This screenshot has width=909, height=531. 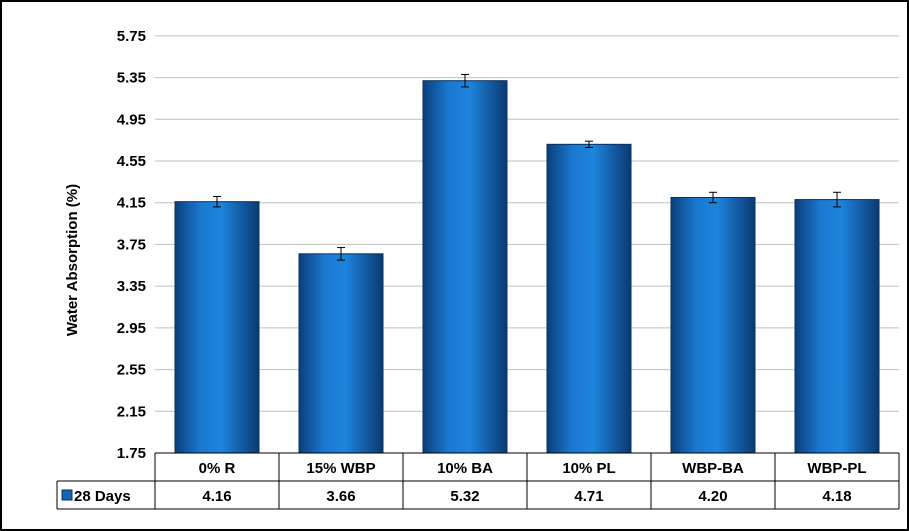 I want to click on y-tick-label: 3.75, so click(x=131, y=244).